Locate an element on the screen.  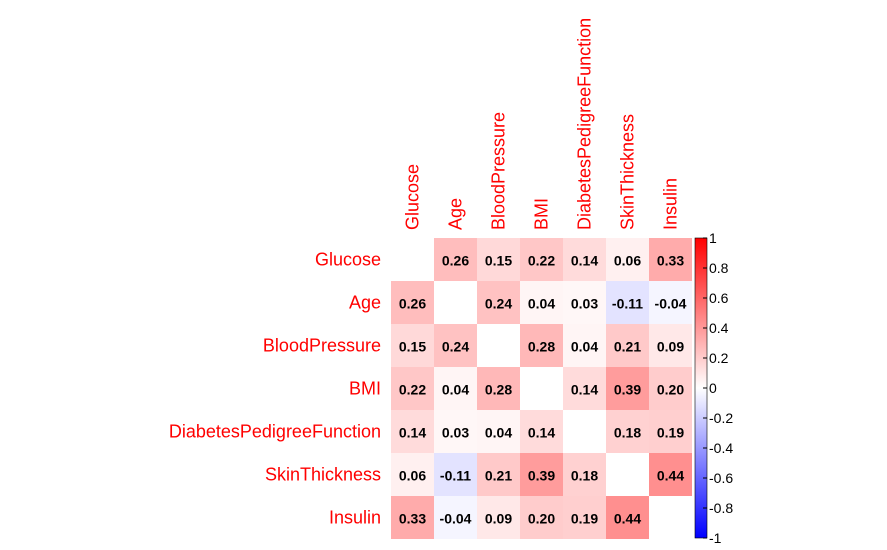
row-label: Insulin is located at coordinates (355, 518).